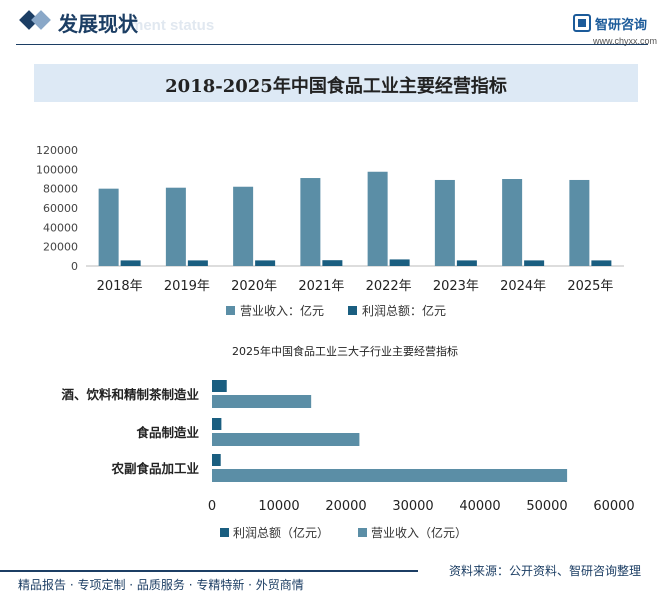  I want to click on footer-services: 精品报告 · 专项定制 · 品质服务 · 专精特新 · 外贸商情, so click(161, 585).